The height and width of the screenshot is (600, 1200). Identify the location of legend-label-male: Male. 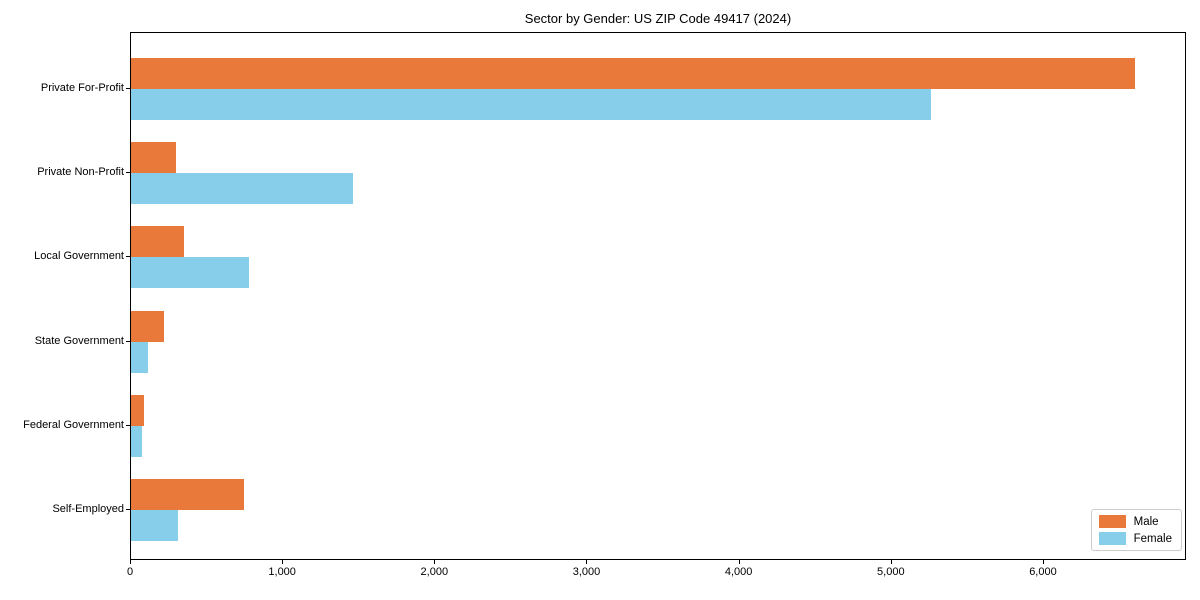
(1146, 521).